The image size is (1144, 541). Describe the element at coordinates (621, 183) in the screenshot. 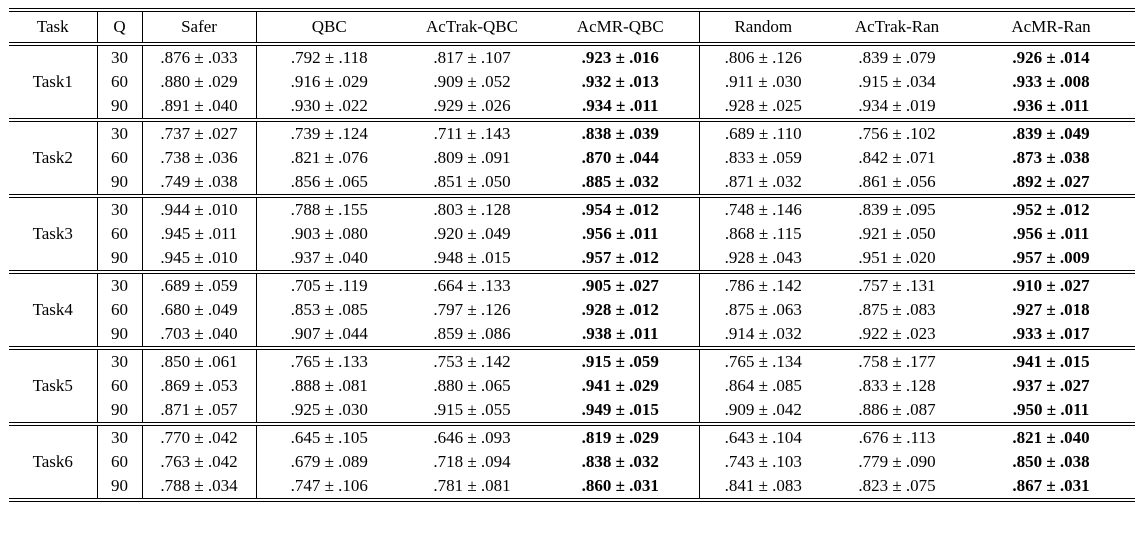

I see `result-cell: .885 ± .032` at that location.